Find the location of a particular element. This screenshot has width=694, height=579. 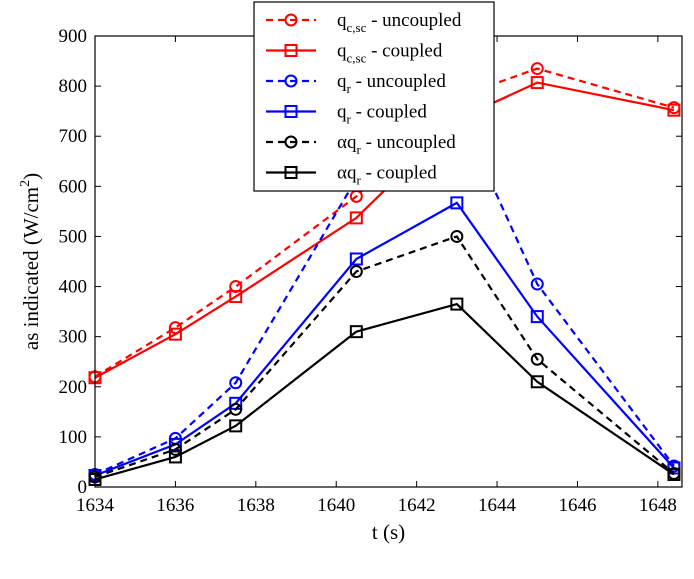

y-axis-label-superscript: 2 is located at coordinates (25, 183).